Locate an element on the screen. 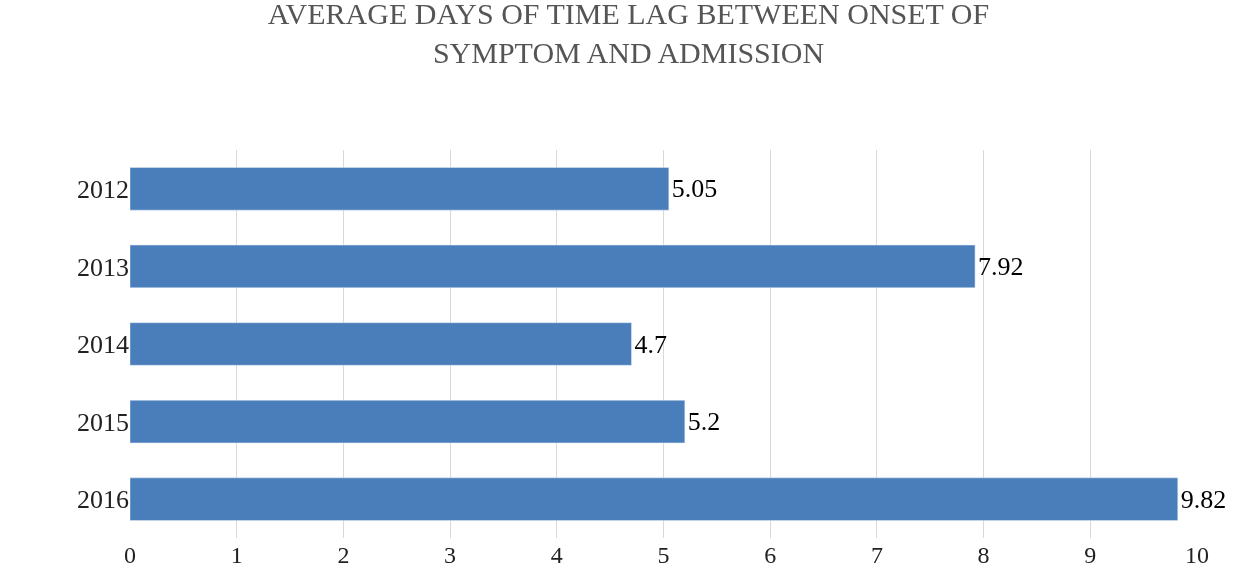 This screenshot has width=1257, height=588. x-tick-label: 3 is located at coordinates (450, 555).